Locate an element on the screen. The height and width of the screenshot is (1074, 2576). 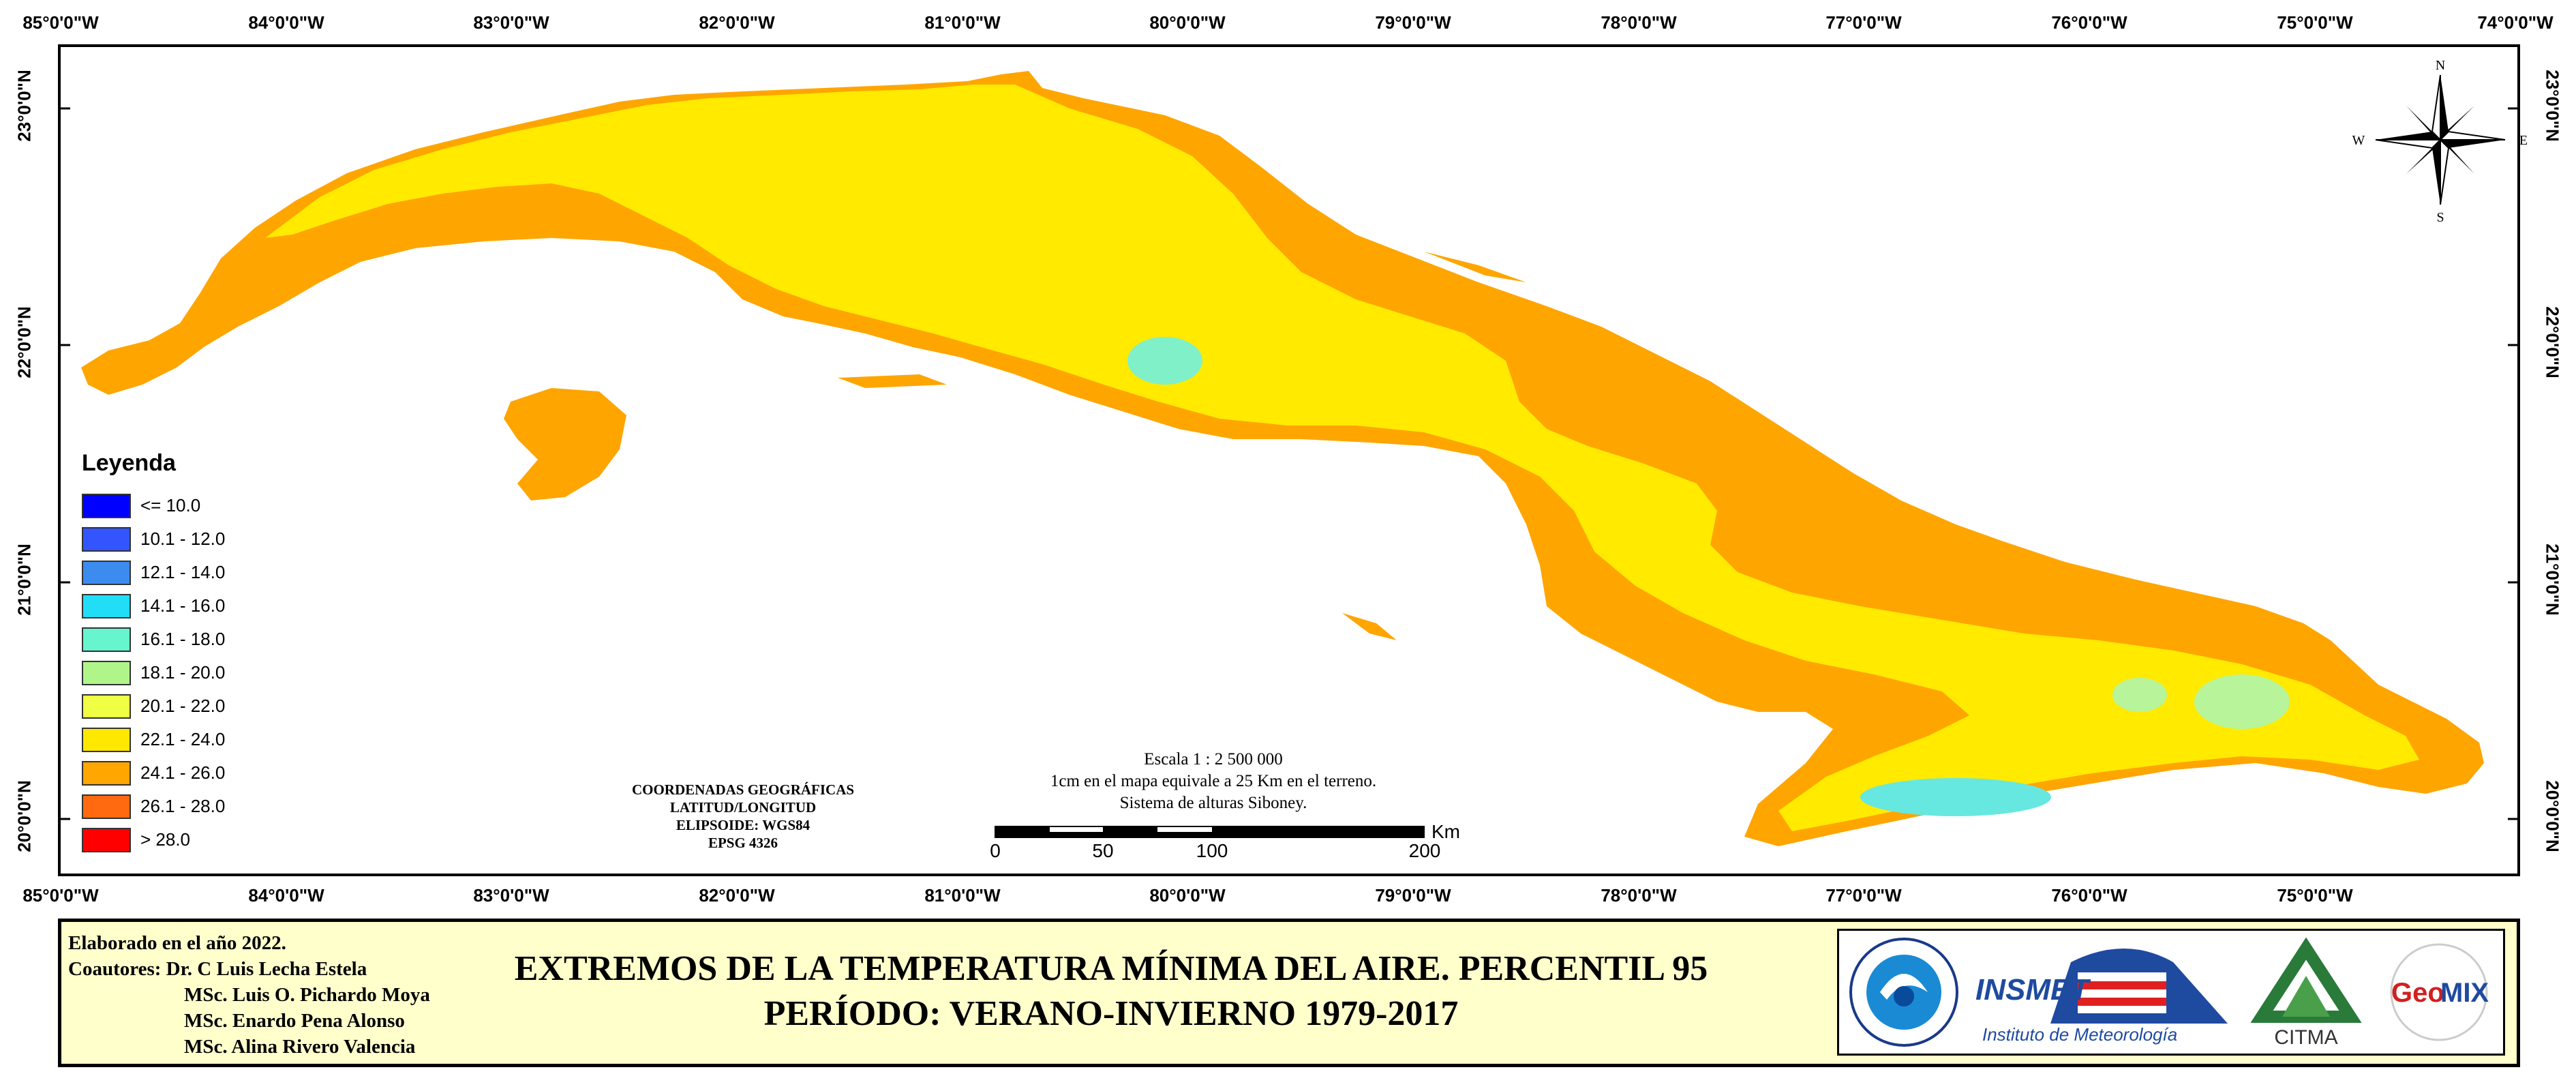
compass-w: W is located at coordinates (2358, 140).